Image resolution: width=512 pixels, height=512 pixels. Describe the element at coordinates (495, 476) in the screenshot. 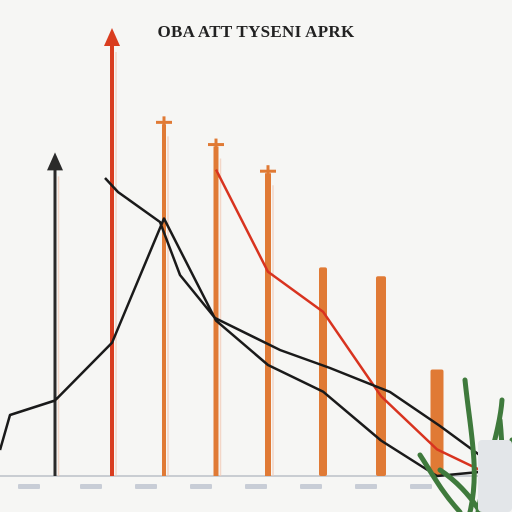

I see `plant-pot` at that location.